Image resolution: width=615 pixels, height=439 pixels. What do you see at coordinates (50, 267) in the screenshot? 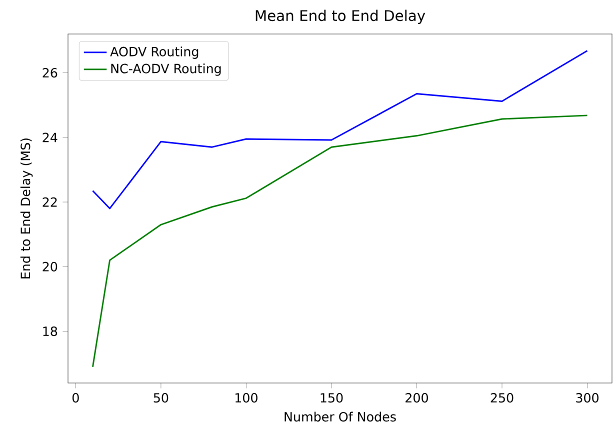
I see `y-tick-label: 20` at bounding box center [50, 267].